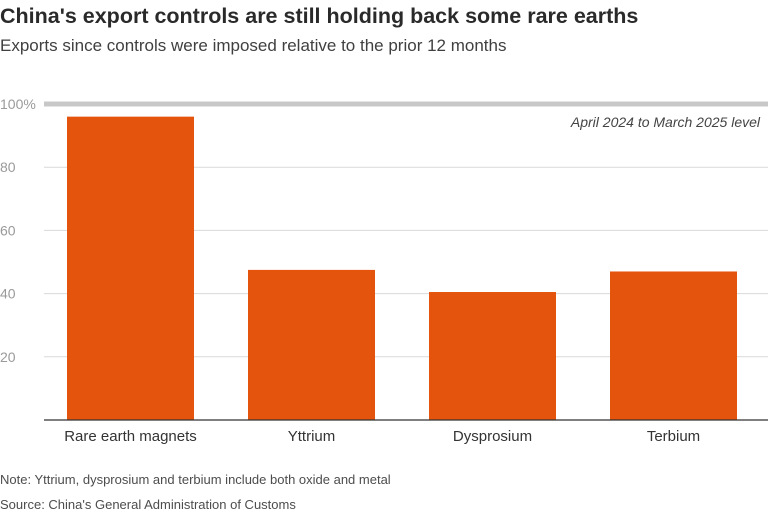 The image size is (768, 515). What do you see at coordinates (130, 436) in the screenshot?
I see `x-category-label: Rare earth magnets` at bounding box center [130, 436].